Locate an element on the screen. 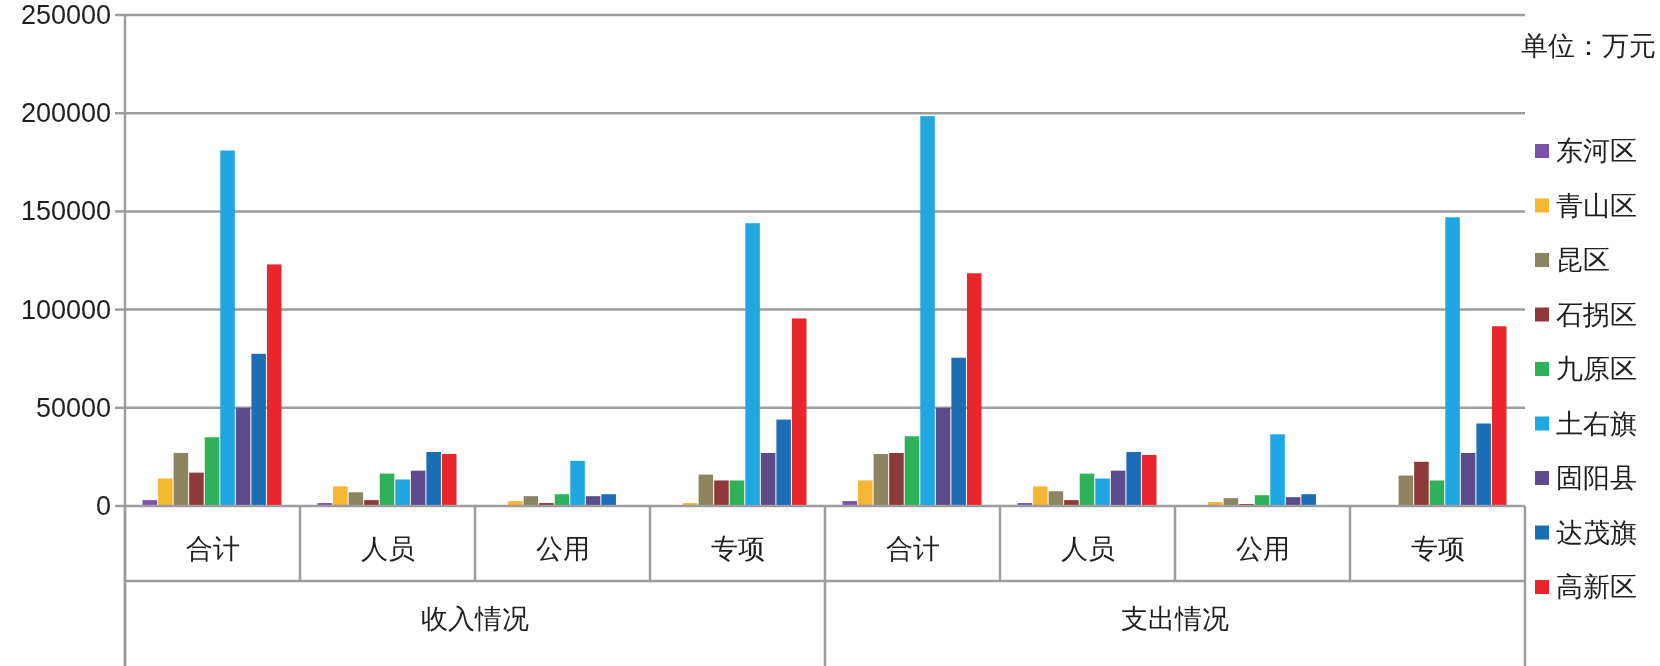 The image size is (1660, 666). legend-label: 青山区 is located at coordinates (1596, 205).